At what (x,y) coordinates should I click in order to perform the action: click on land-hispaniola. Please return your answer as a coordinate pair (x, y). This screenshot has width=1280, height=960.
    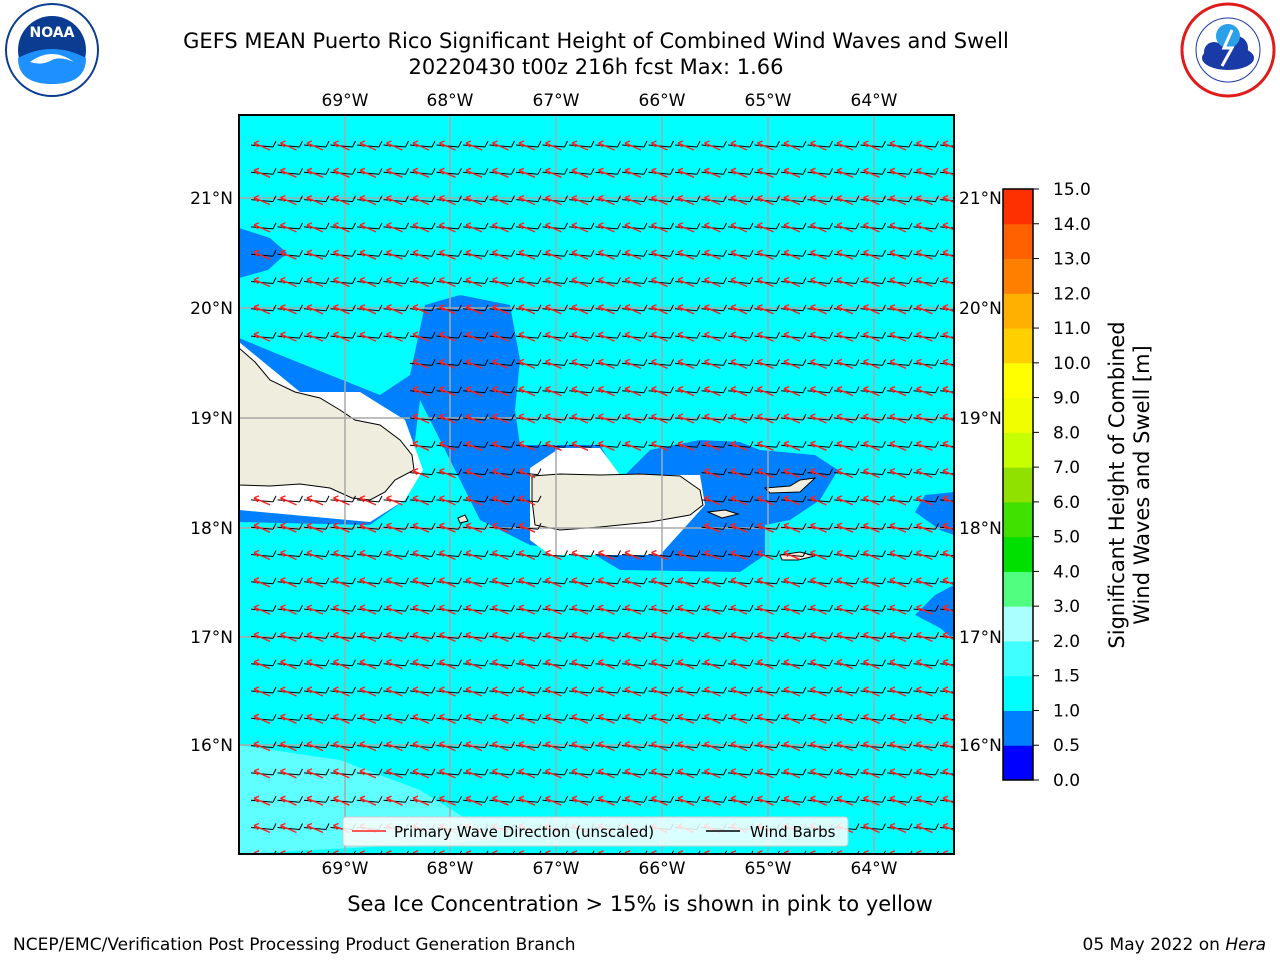
    Looking at the image, I should click on (327, 424).